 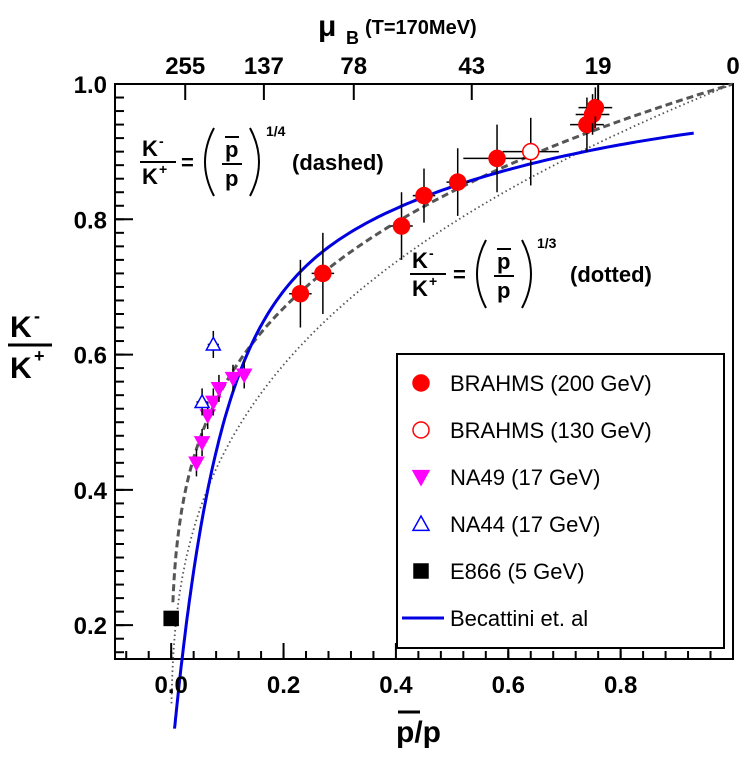 I want to click on formula-dashed-lhs-den-sup: +, so click(x=163, y=169).